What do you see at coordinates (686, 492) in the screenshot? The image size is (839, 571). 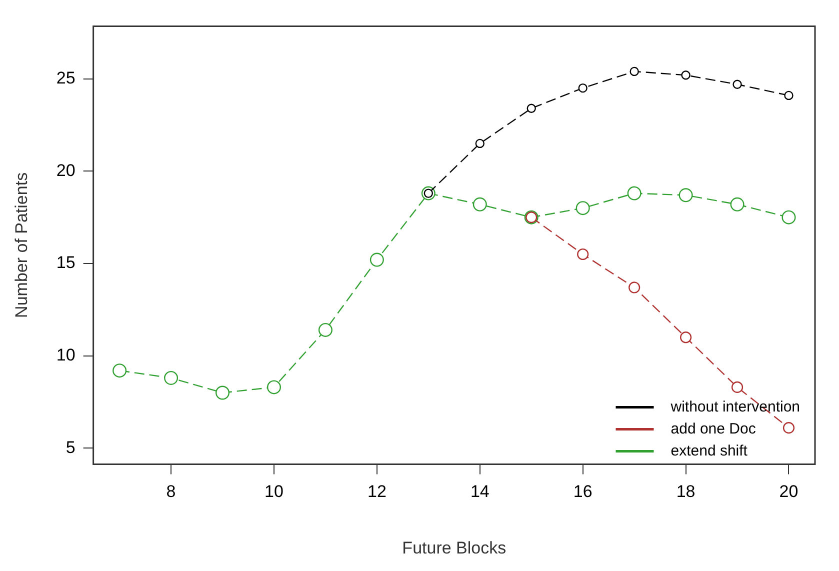 I see `x-tick-label: 18` at bounding box center [686, 492].